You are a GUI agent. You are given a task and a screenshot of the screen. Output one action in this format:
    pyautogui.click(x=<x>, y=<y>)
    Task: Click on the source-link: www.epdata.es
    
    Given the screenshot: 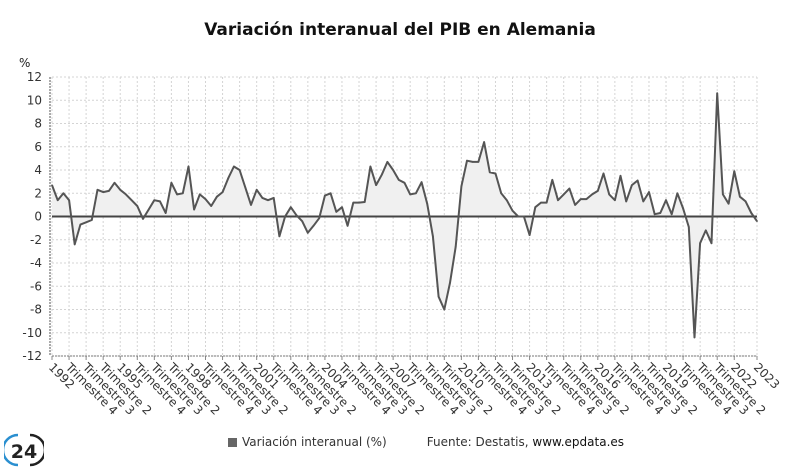 What is the action you would take?
    pyautogui.click(x=578, y=442)
    